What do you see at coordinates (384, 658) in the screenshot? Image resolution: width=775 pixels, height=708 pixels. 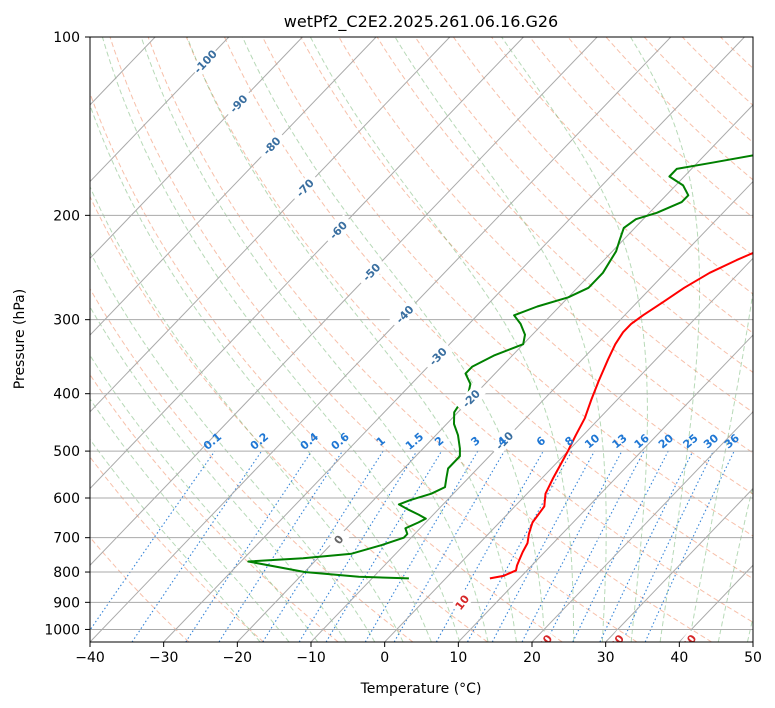 I see `x-tick-label: 0` at bounding box center [384, 658].